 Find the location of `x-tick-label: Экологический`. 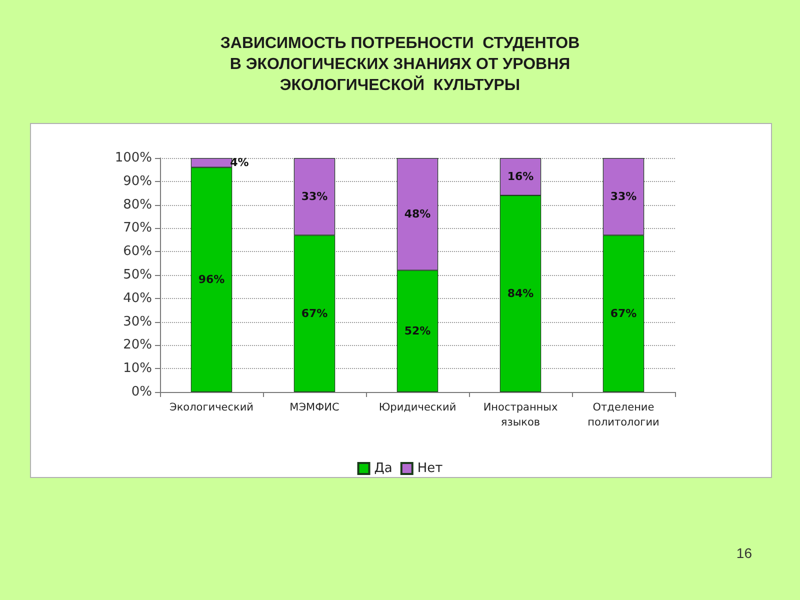

x-tick-label: Экологический is located at coordinates (212, 408).